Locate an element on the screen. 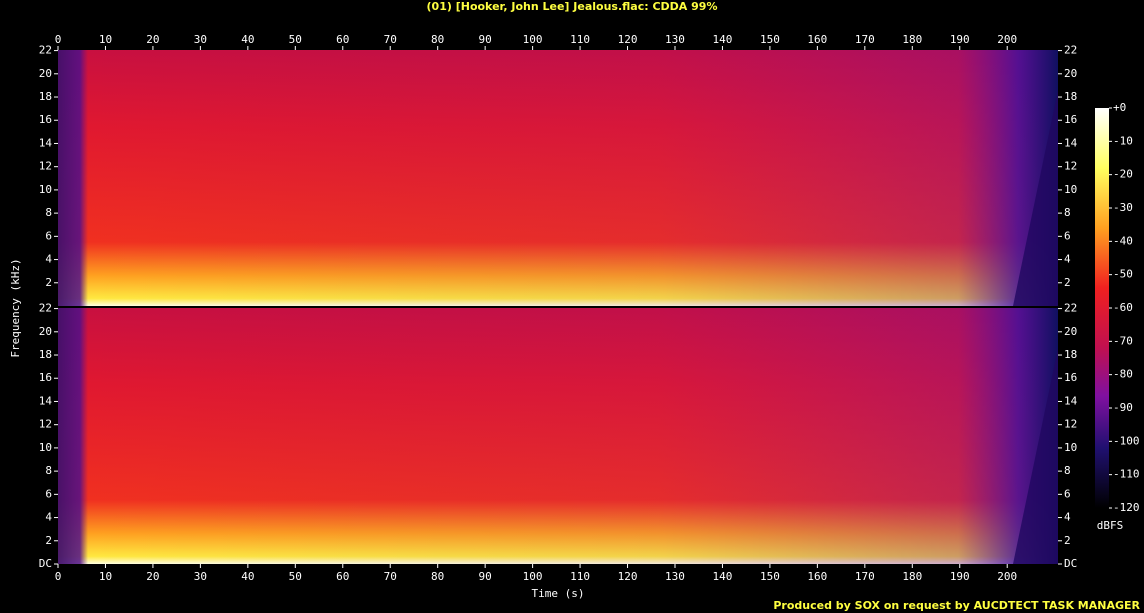 This screenshot has height=613, width=1144. colorbar-tick-label: -60 is located at coordinates (1123, 307).